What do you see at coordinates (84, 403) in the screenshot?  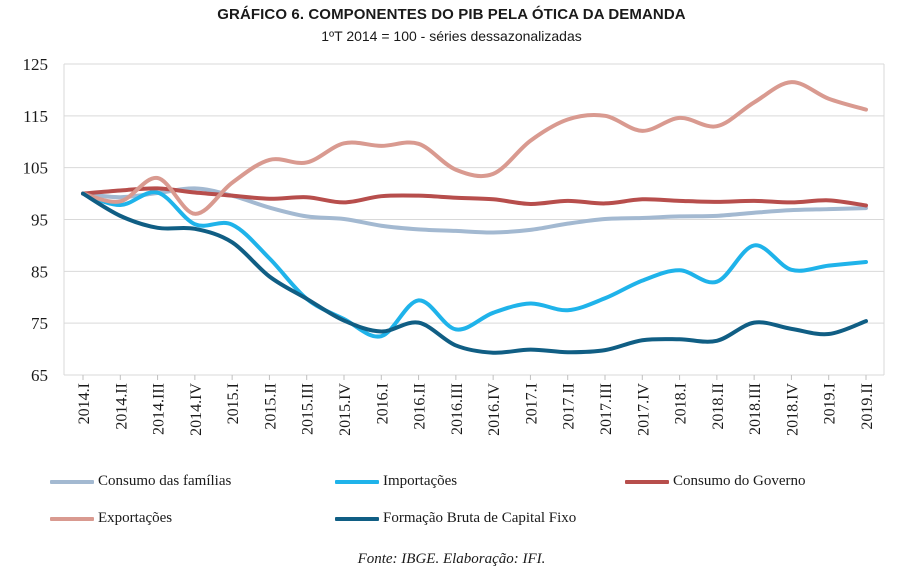 I see `x-tick-label: 2014.I` at bounding box center [84, 403].